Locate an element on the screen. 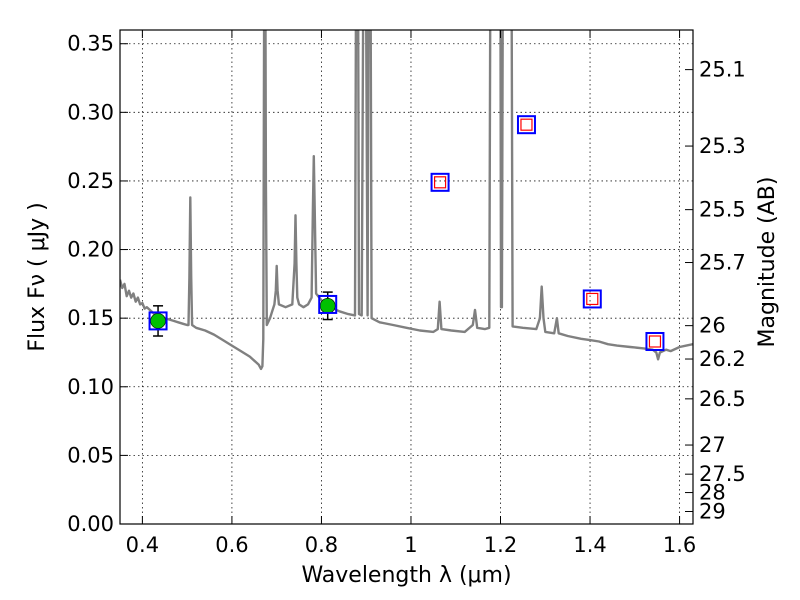  y-tick-label: 0.05 is located at coordinates (90, 455).